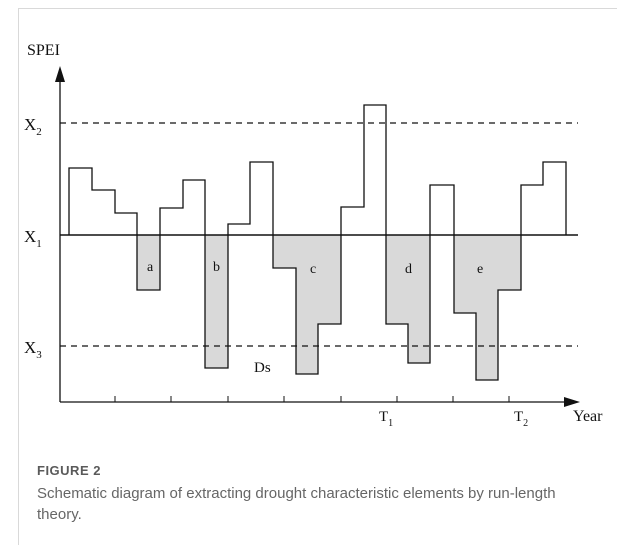 This screenshot has height=545, width=617. I want to click on tick-label-t1: T1, so click(386, 419).